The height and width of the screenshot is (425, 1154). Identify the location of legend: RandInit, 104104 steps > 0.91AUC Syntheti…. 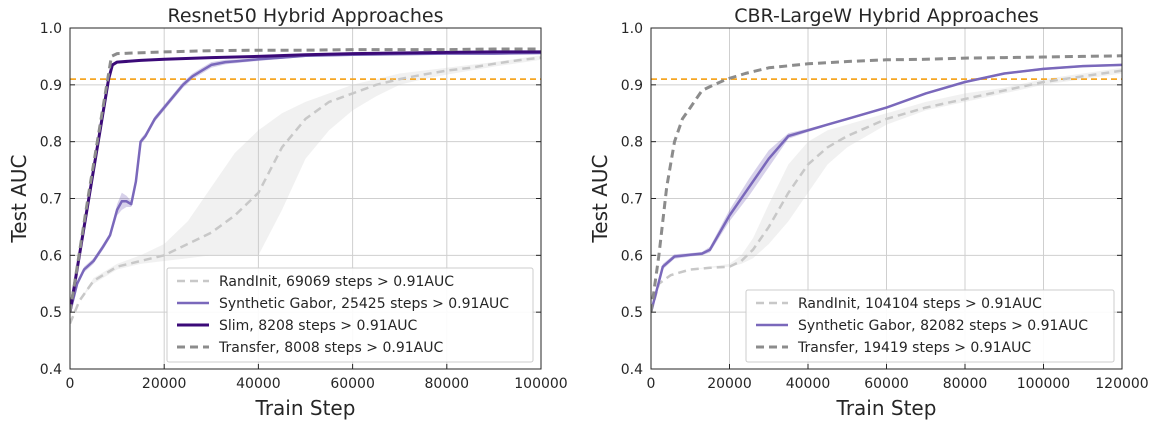
(930, 326).